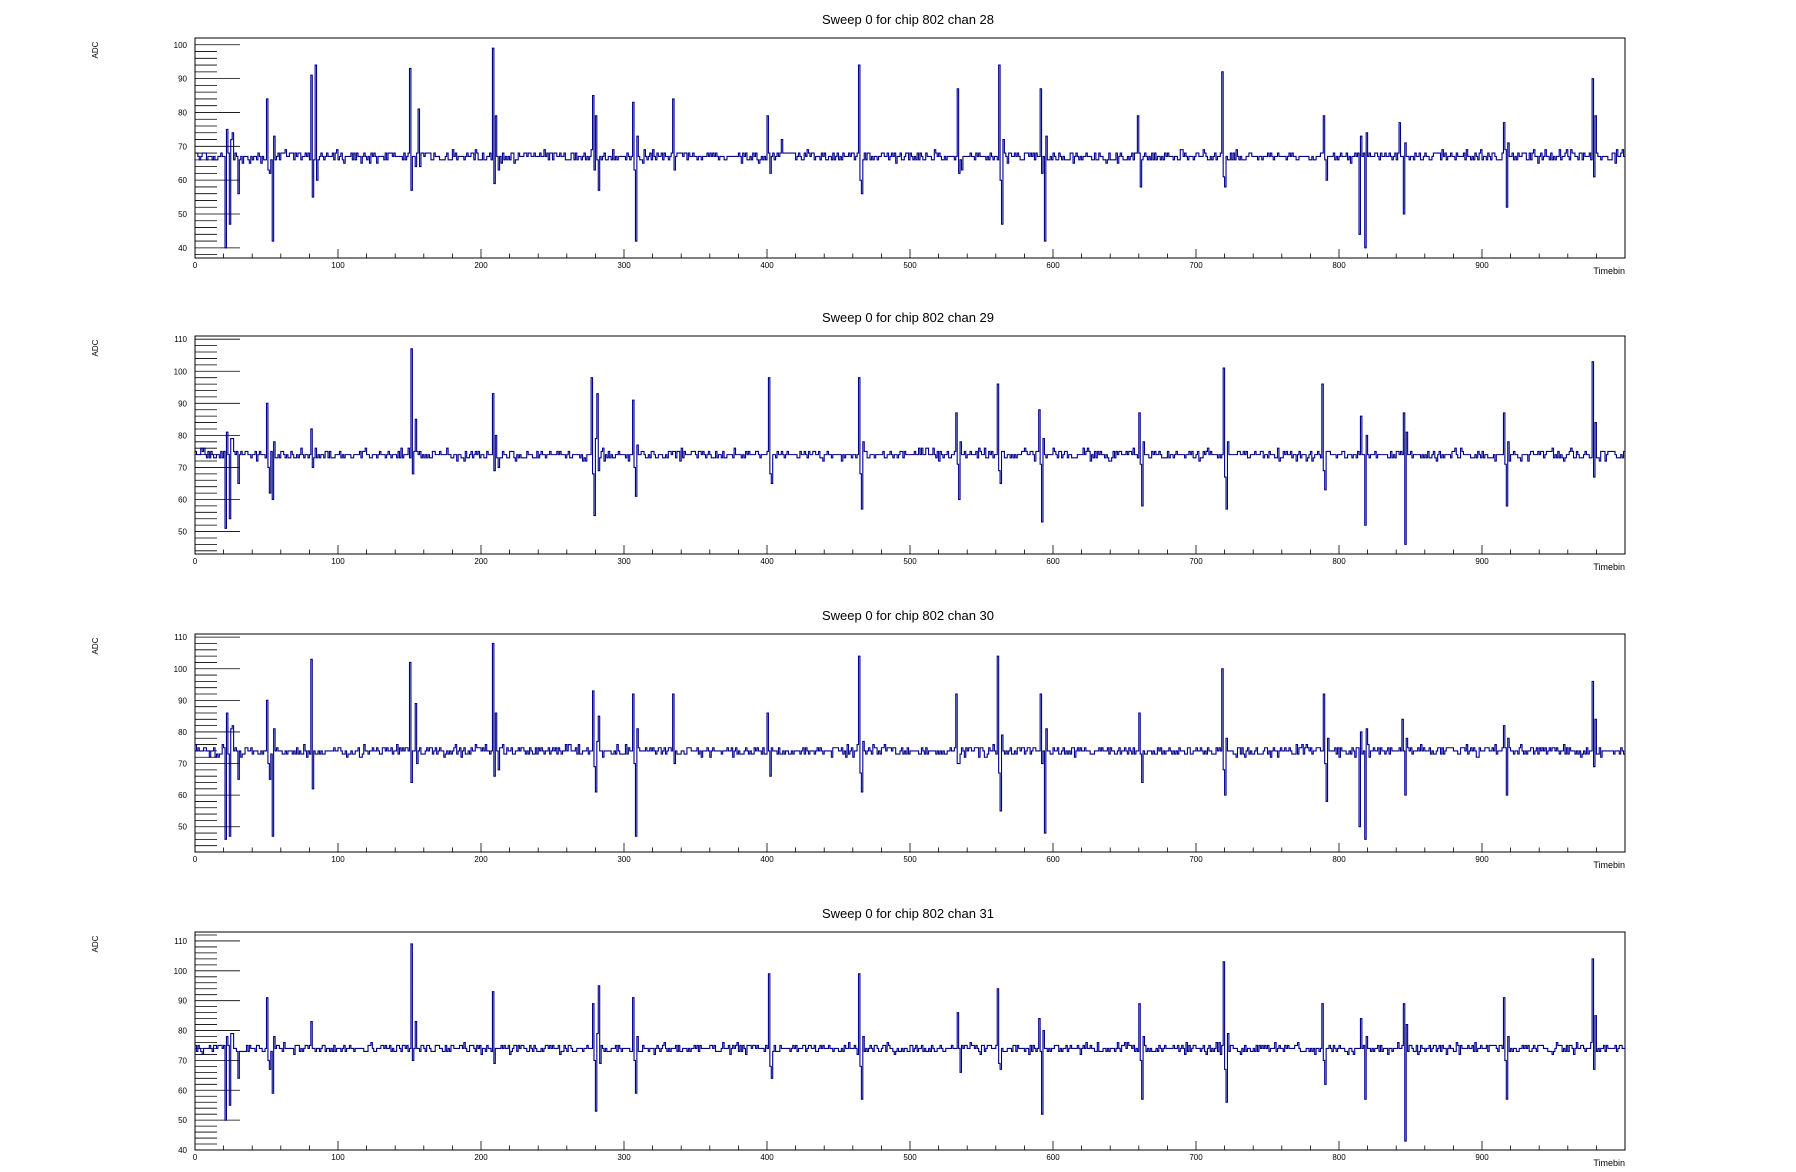 Image resolution: width=1796 pixels, height=1172 pixels. What do you see at coordinates (908, 913) in the screenshot?
I see `chart-title: Sweep 0 for chip 802 chan 31` at bounding box center [908, 913].